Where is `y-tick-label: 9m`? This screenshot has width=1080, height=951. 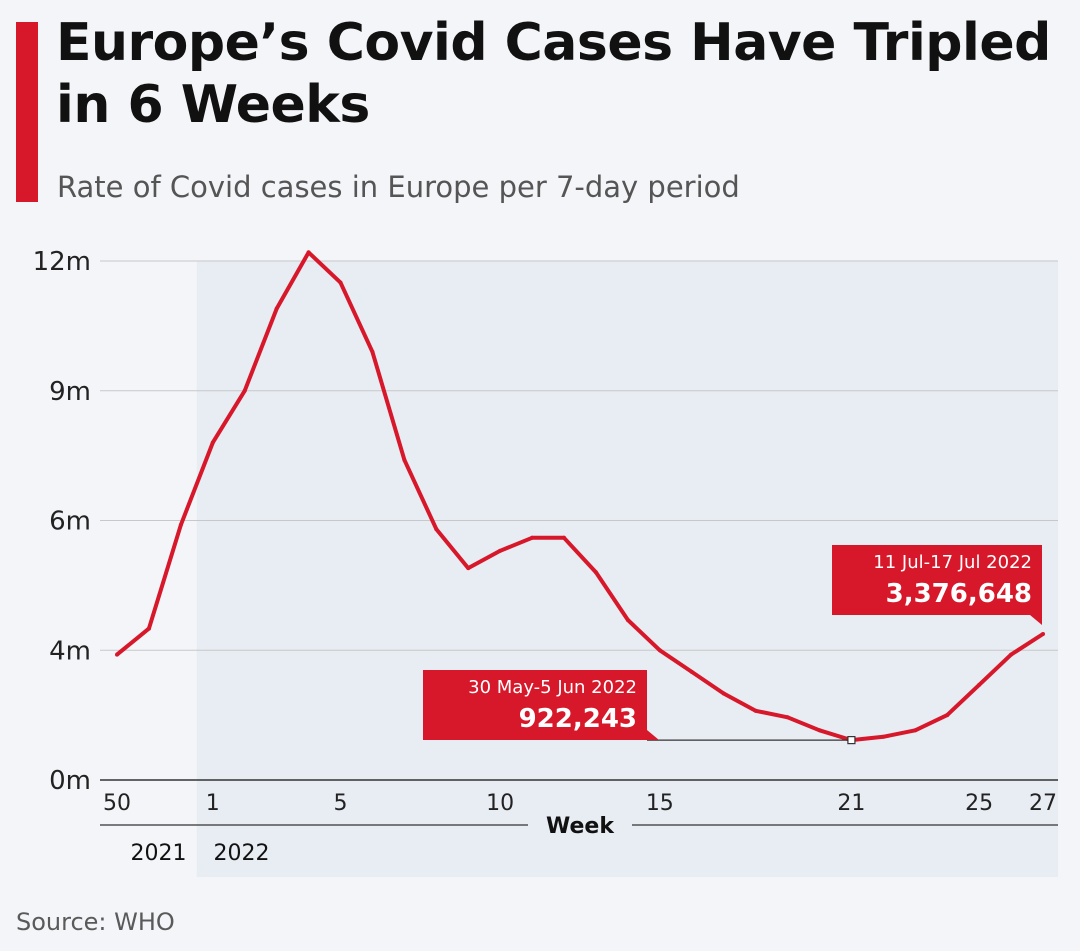
y-tick-label: 9m is located at coordinates (70, 392).